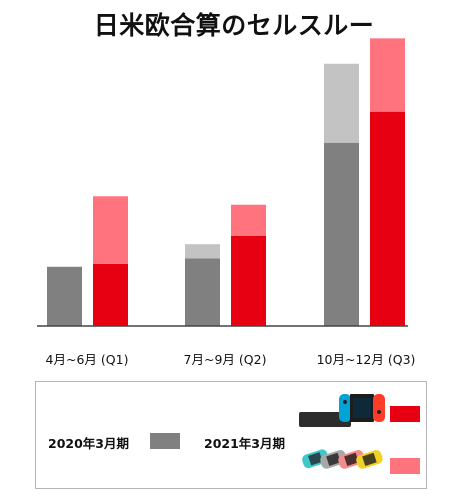 This screenshot has height=503, width=468. I want to click on nintendo-switch-lite-consoles-icon, so click(342, 459).